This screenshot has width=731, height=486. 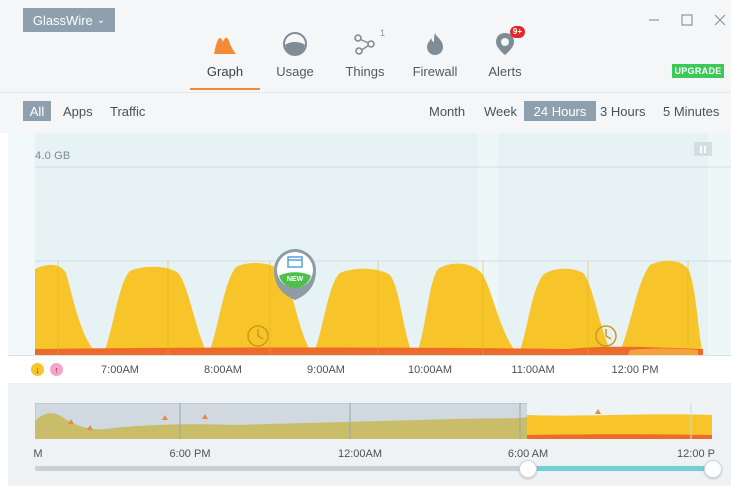 I want to click on pause-icon, so click(x=701, y=149).